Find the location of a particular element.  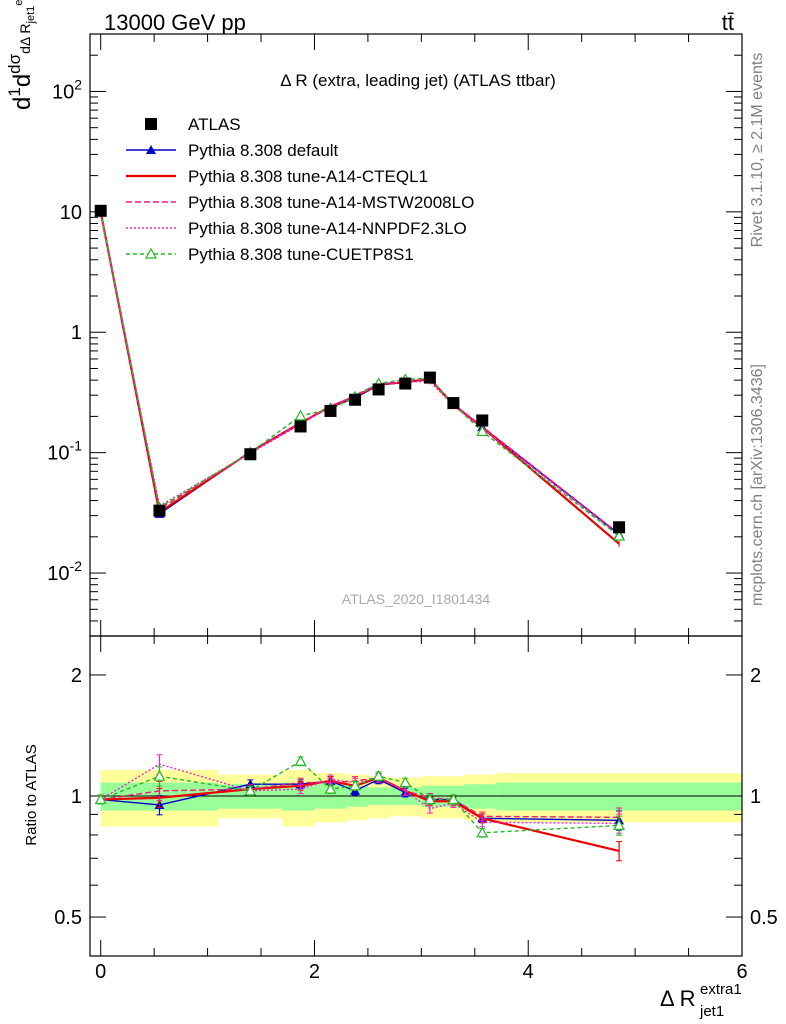

legend-label: Pythia 8.308 tune-CUETP8S1 is located at coordinates (301, 254).